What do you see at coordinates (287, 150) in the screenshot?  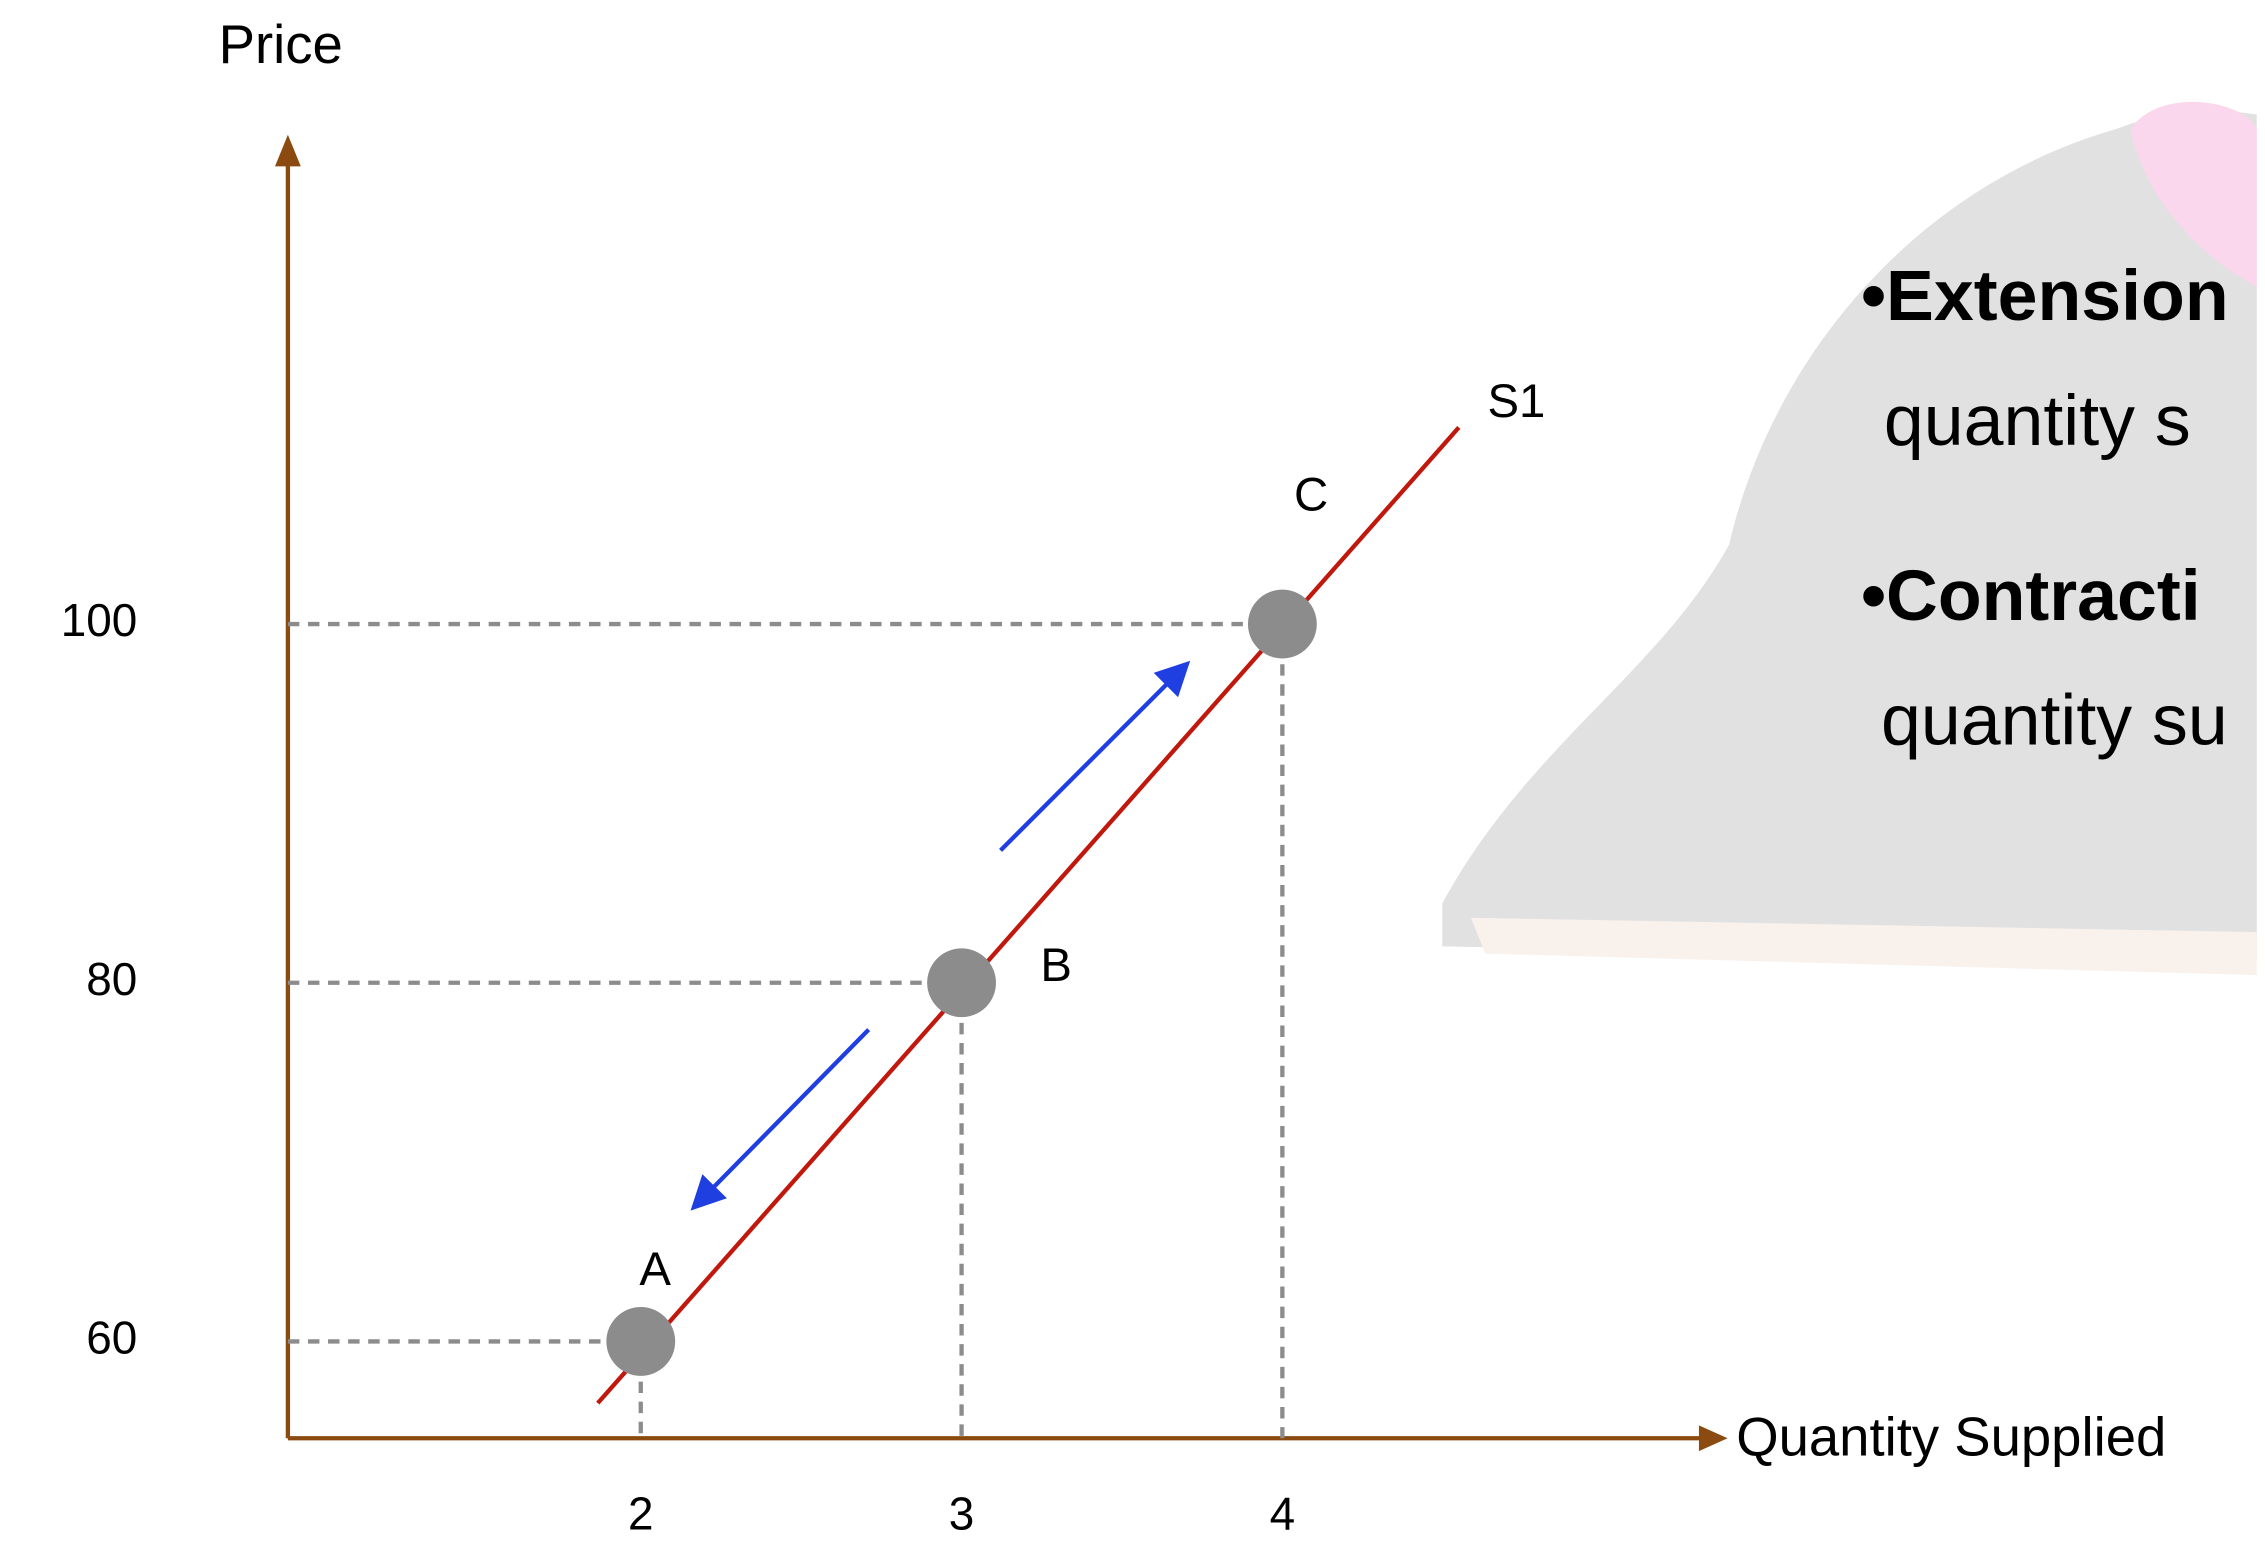 I see `y-axis-arrow` at bounding box center [287, 150].